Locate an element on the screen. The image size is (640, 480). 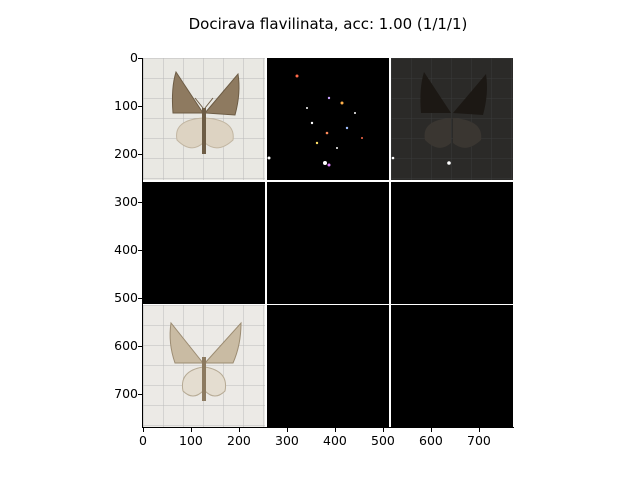
cell-original-image is located at coordinates (204, 119).